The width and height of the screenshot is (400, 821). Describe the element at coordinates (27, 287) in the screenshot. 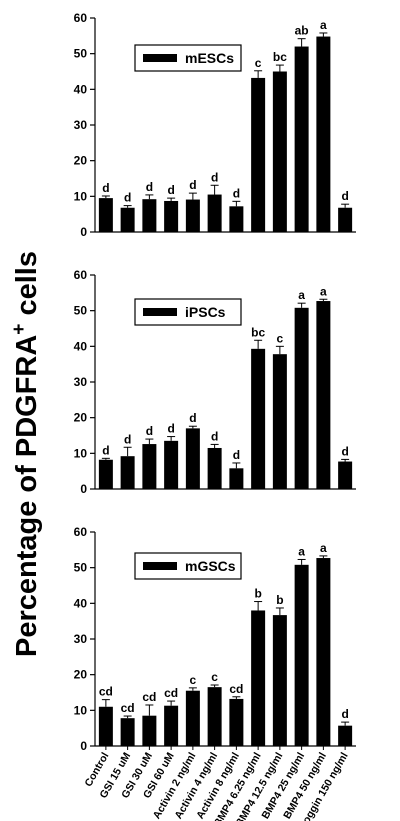

I see `y-axis-label-tail: cells` at that location.